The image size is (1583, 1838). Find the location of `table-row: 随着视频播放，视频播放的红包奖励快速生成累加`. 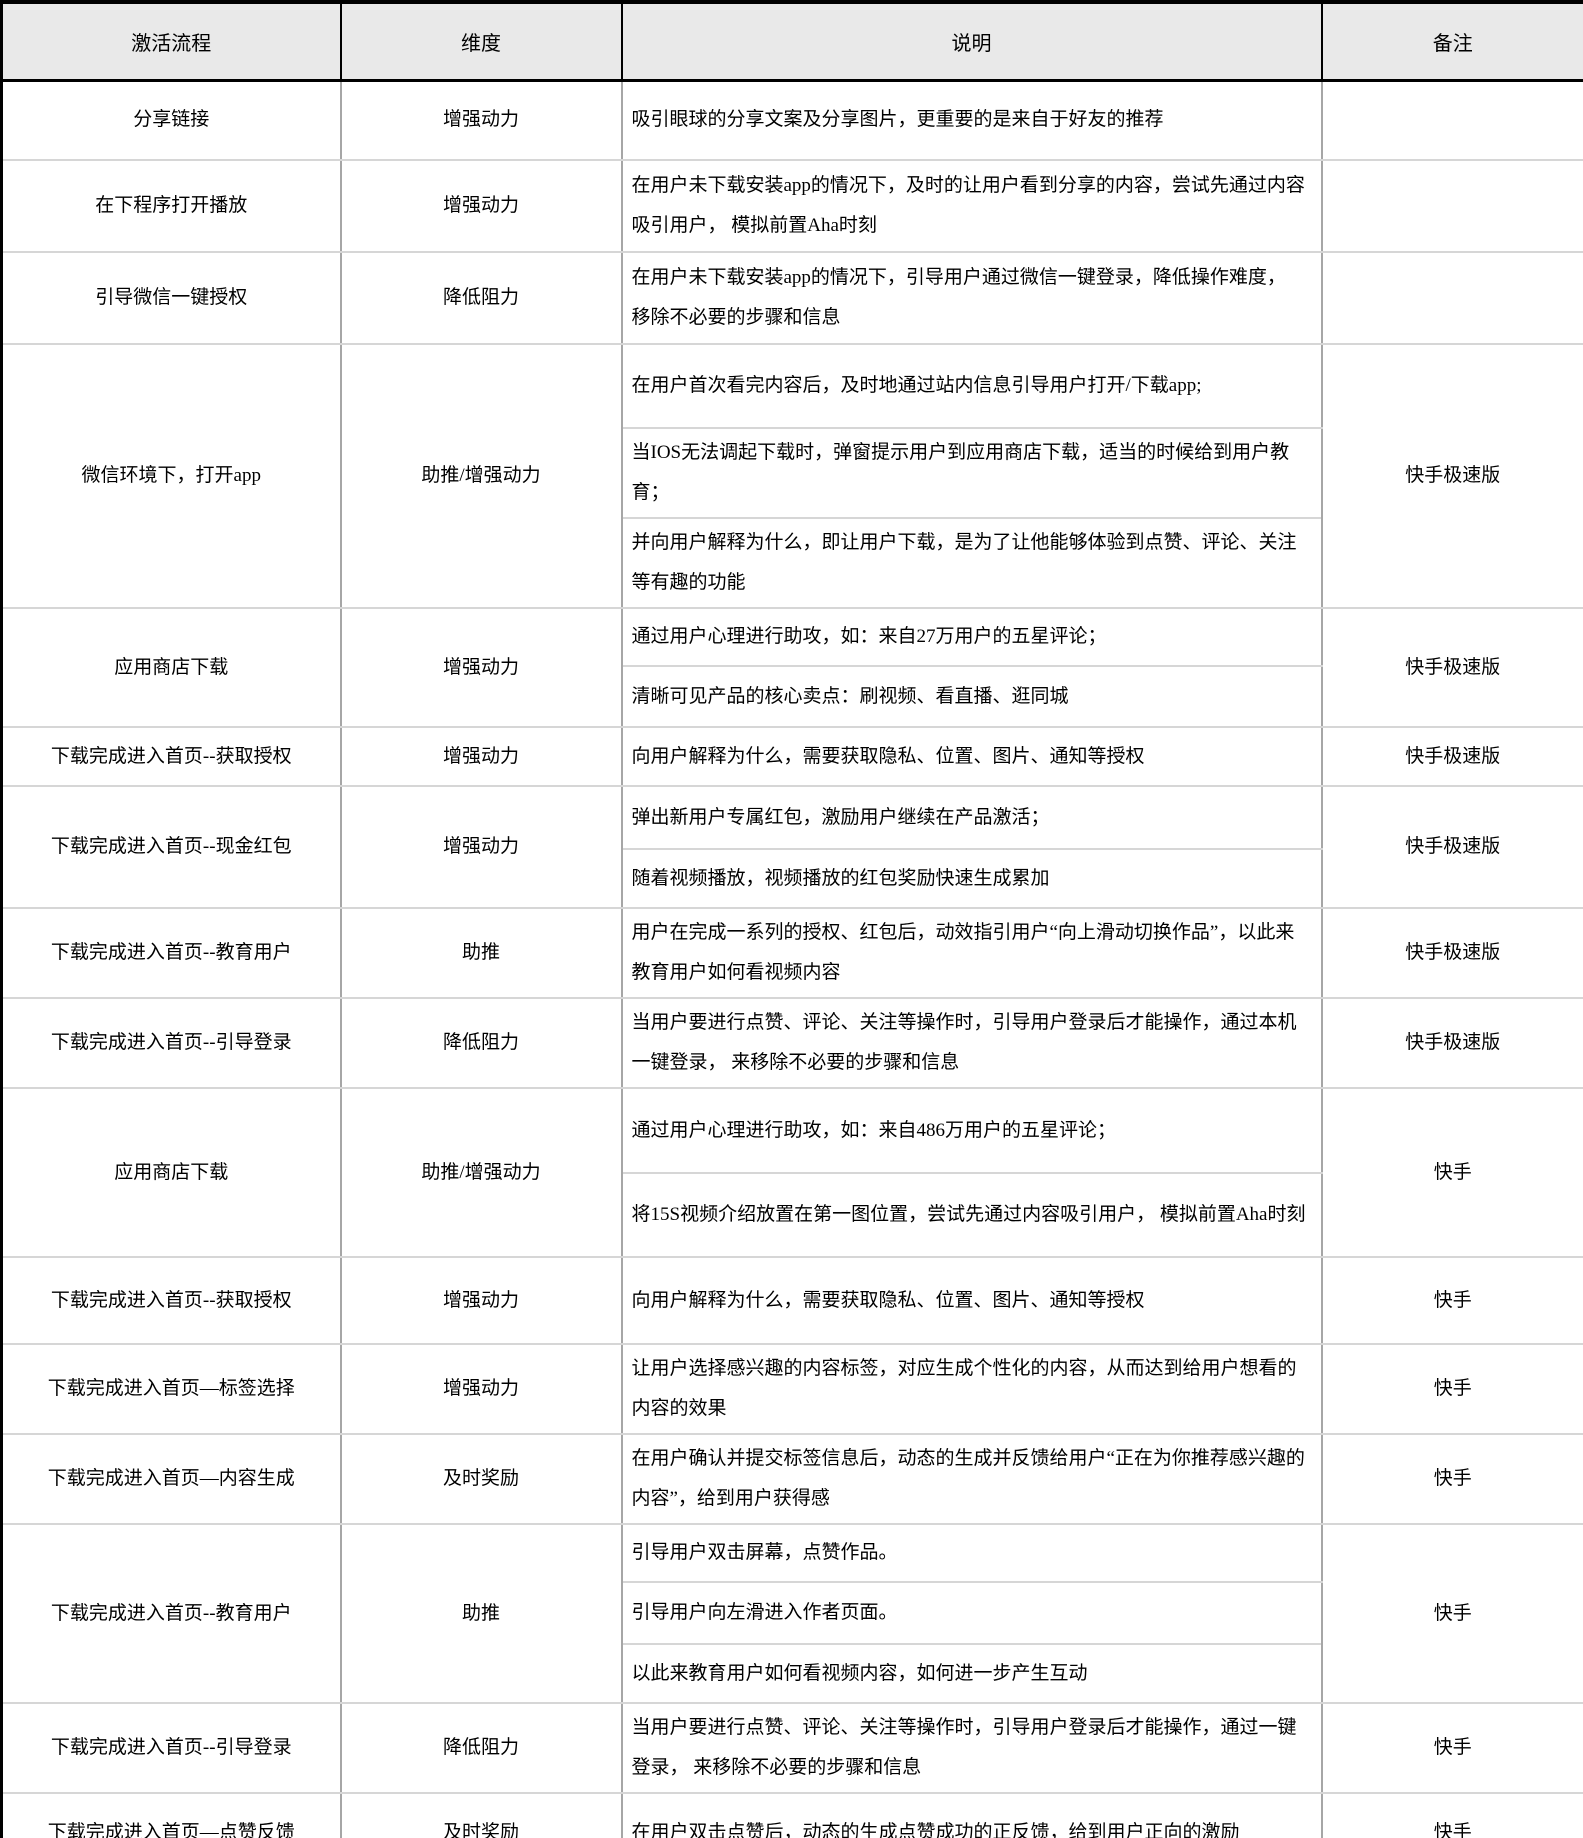

table-row: 随着视频播放，视频播放的红包奖励快速生成累加 is located at coordinates (792, 878).